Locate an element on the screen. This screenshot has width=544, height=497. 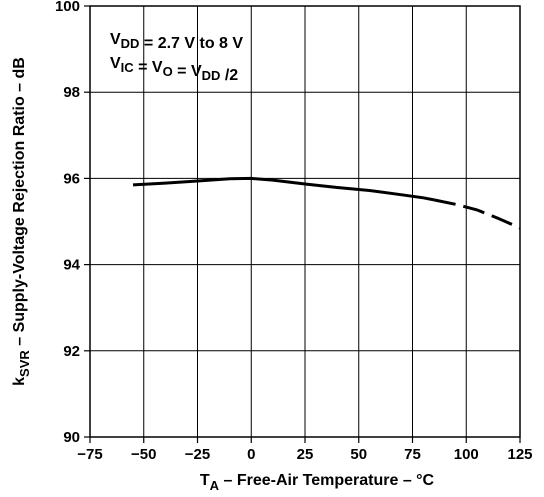
y-tick-label: 96 is located at coordinates (71, 178).